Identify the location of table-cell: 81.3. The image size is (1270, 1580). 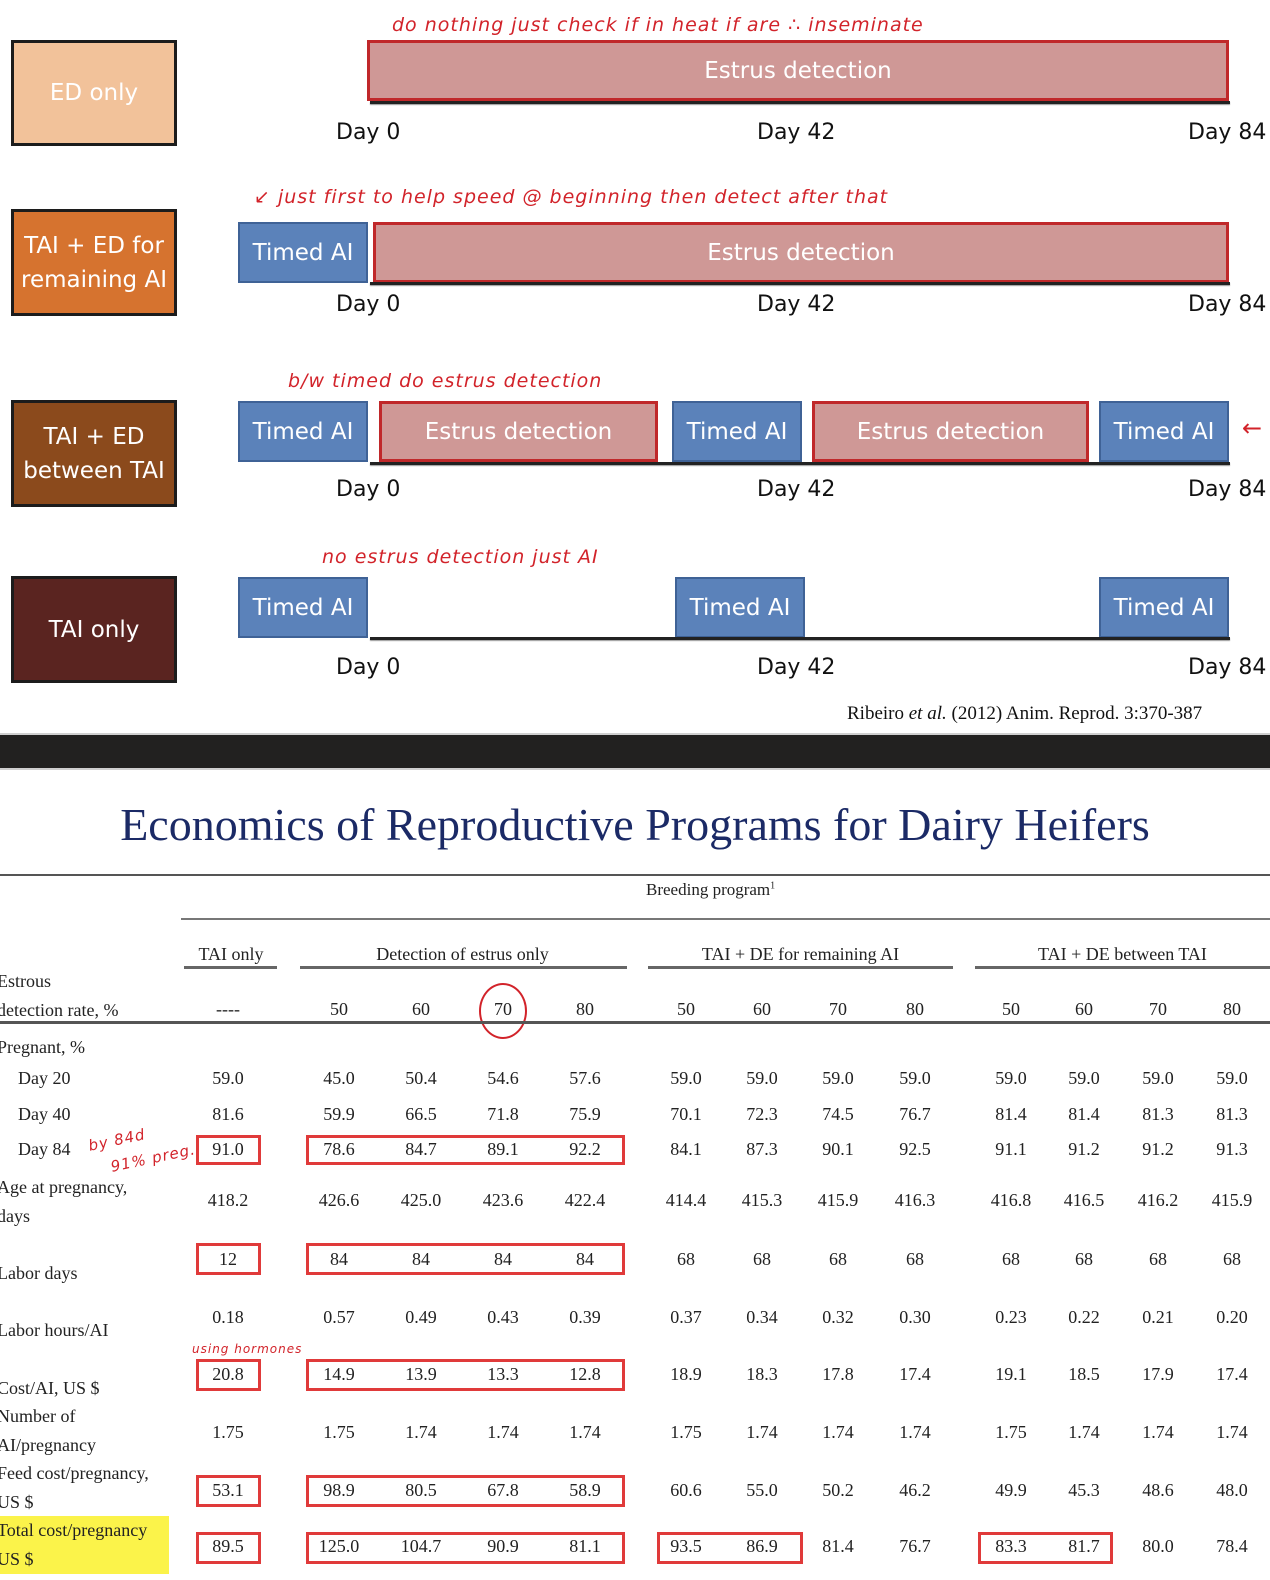
(1158, 1114).